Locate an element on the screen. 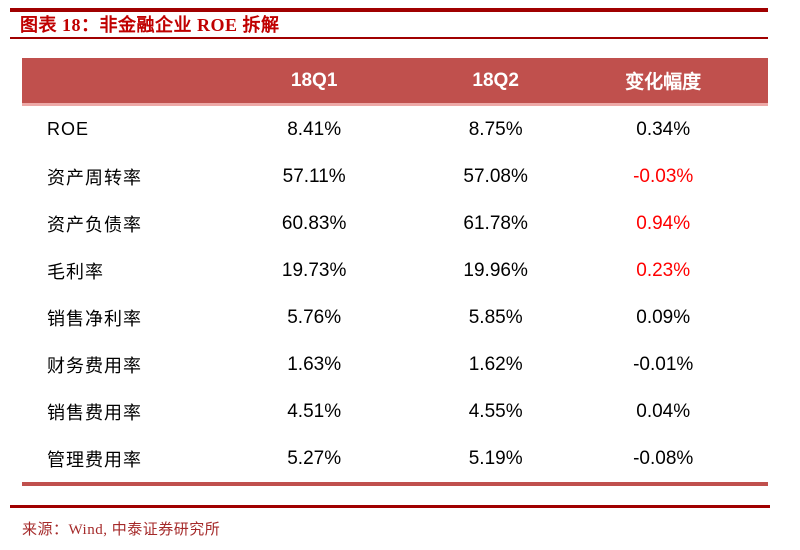  change-cell: -0.01% is located at coordinates (663, 364).